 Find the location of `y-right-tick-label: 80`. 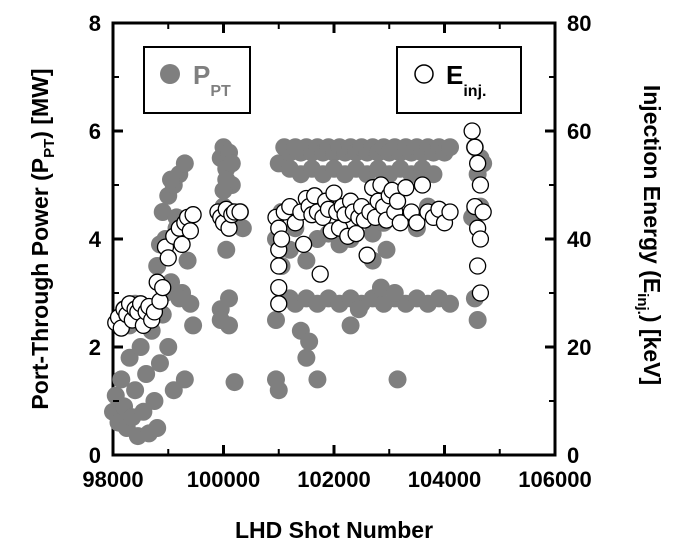

y-right-tick-label: 80 is located at coordinates (579, 23).